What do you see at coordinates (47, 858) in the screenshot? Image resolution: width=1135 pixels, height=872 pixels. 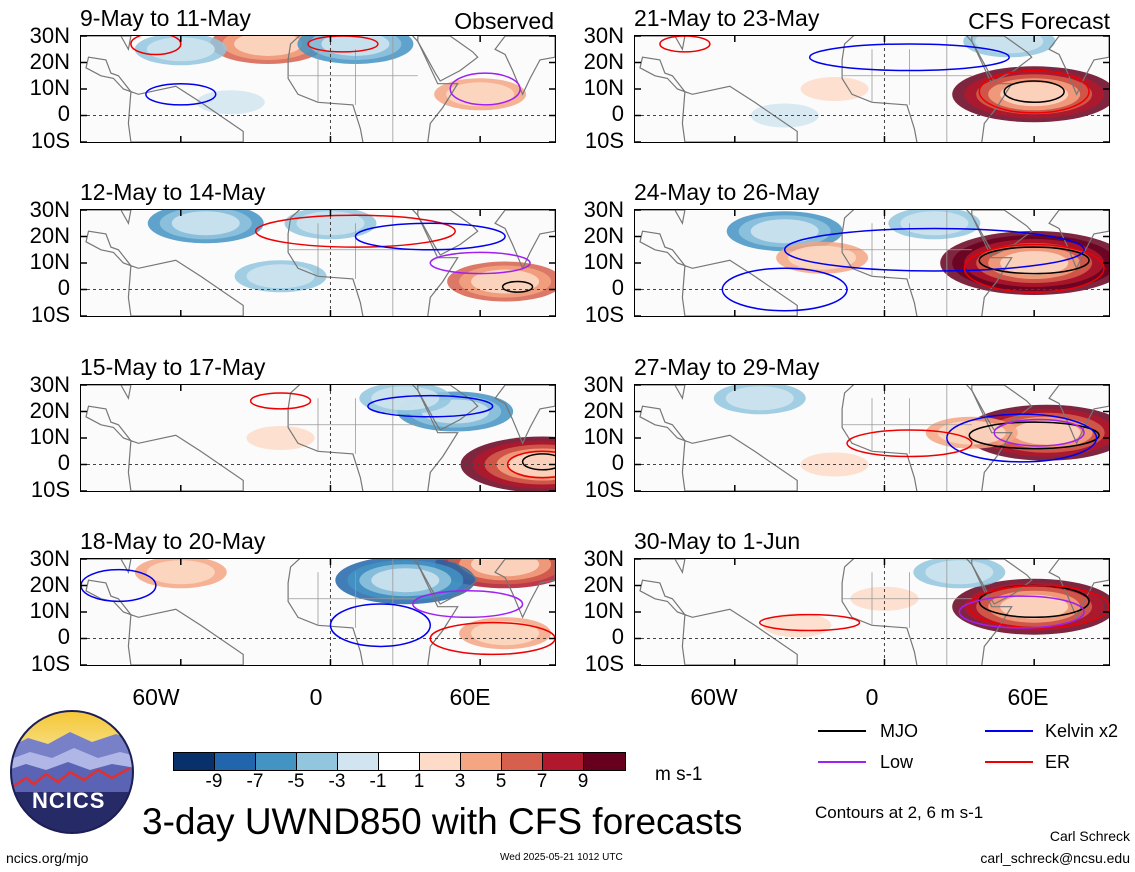 I see `footer-url: ncics.org/mjo` at bounding box center [47, 858].